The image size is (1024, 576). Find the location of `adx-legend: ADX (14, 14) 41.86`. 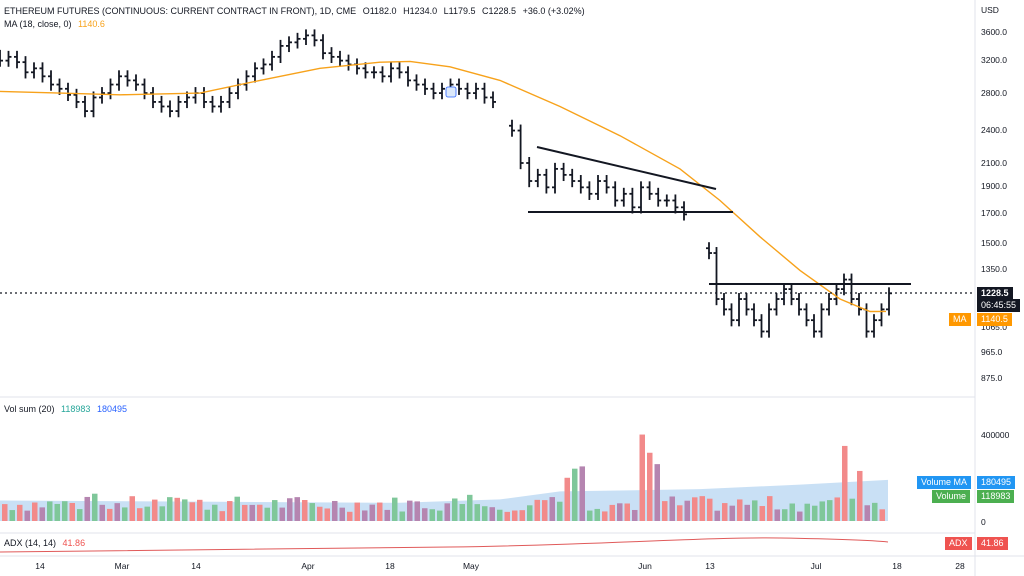

adx-legend: ADX (14, 14) 41.86 is located at coordinates (46, 543).